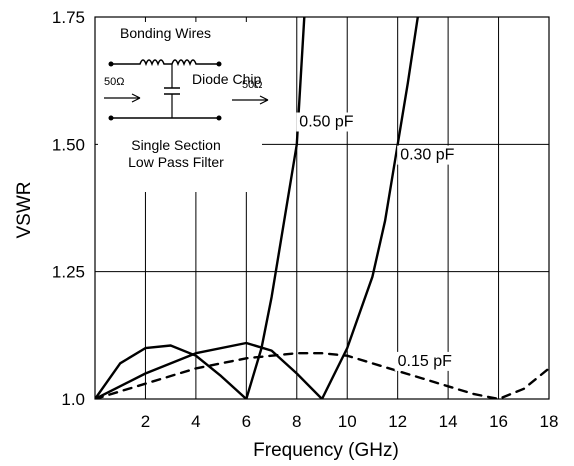  What do you see at coordinates (425, 361) in the screenshot?
I see `series-label-2: 0.15 pF` at bounding box center [425, 361].